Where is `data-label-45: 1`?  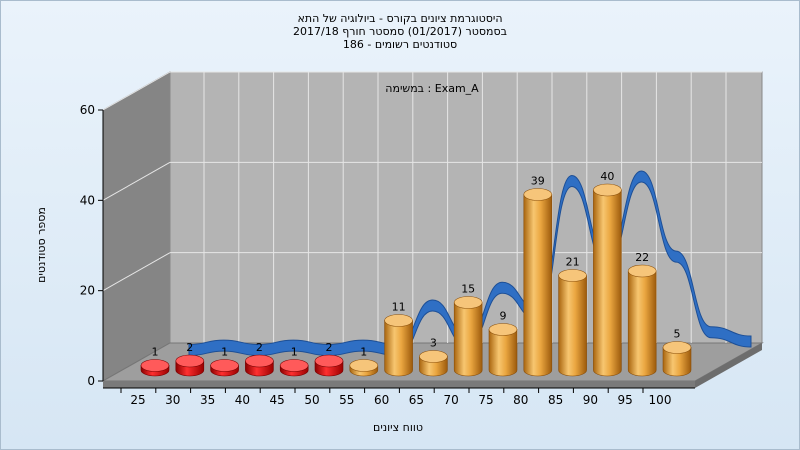
data-label-45: 1 is located at coordinates (294, 352).